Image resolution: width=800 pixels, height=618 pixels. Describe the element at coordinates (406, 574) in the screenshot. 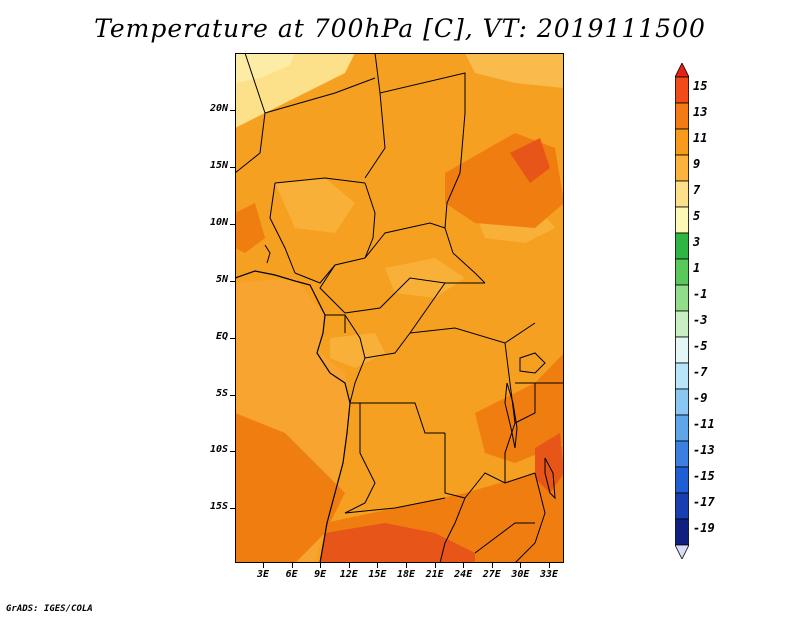

I see `lon-tick-label: 18E` at that location.